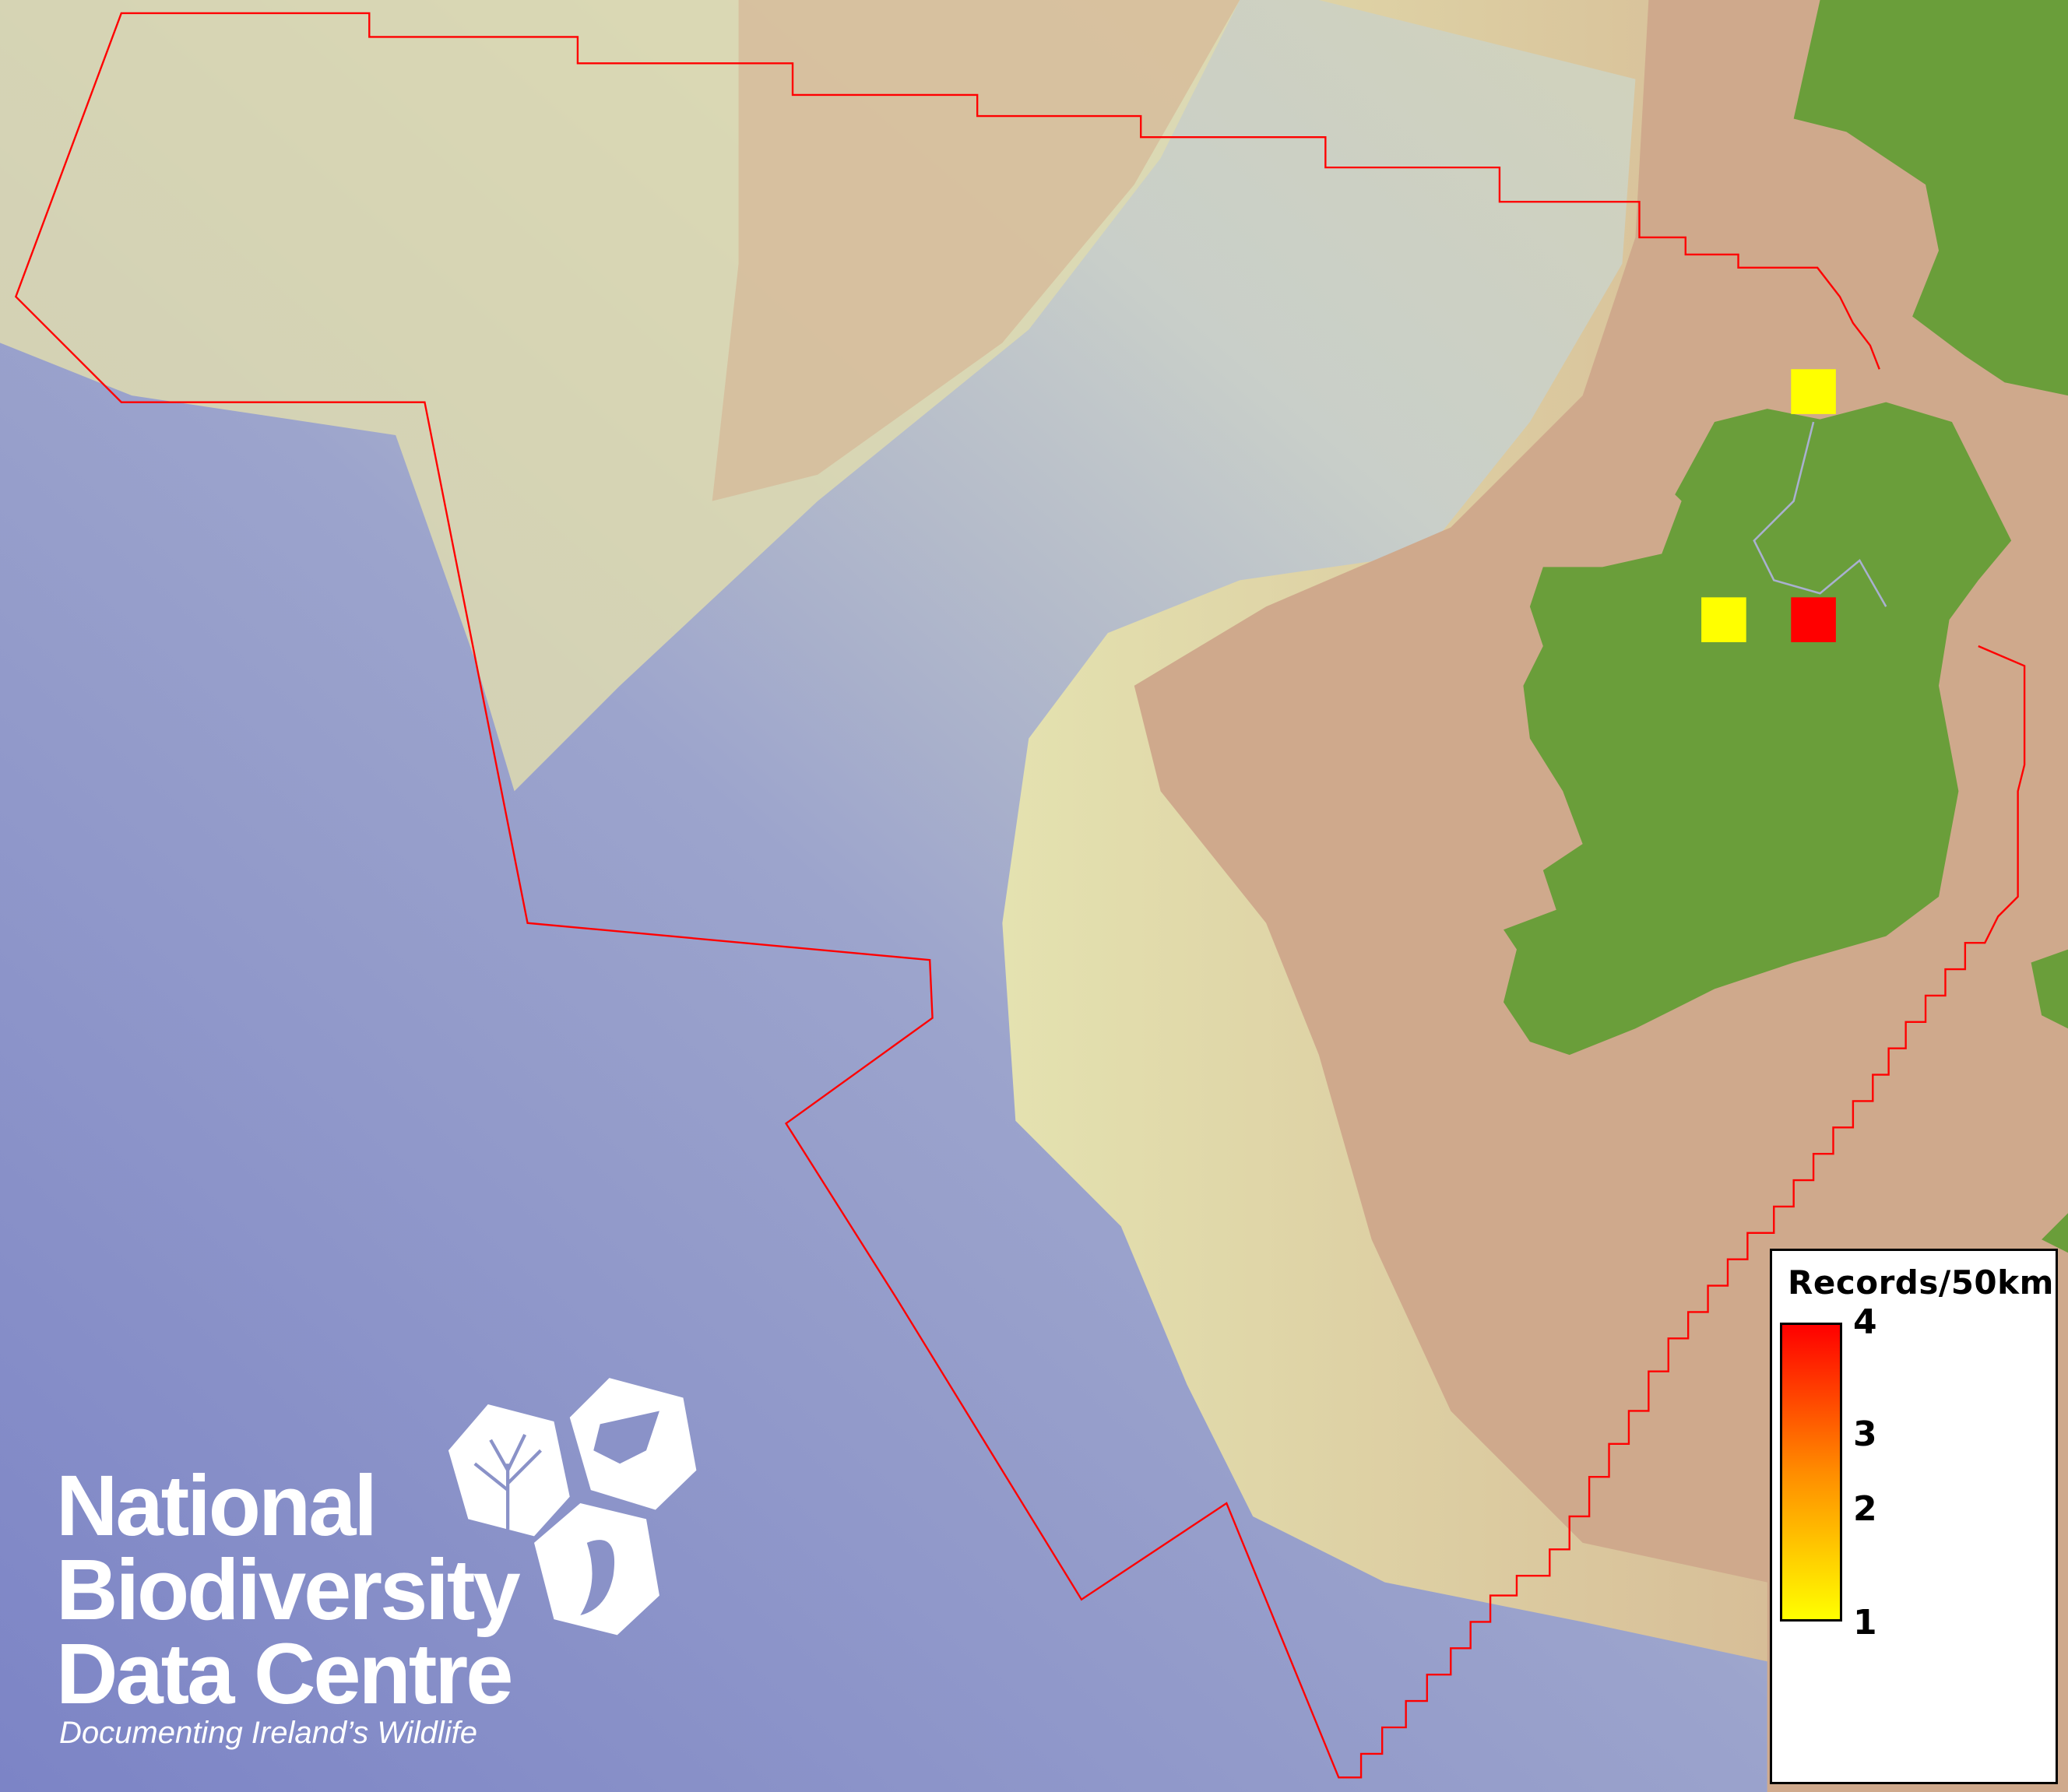 The image size is (2068, 1792). Describe the element at coordinates (2049, 989) in the screenshot. I see `wales-landmass` at that location.